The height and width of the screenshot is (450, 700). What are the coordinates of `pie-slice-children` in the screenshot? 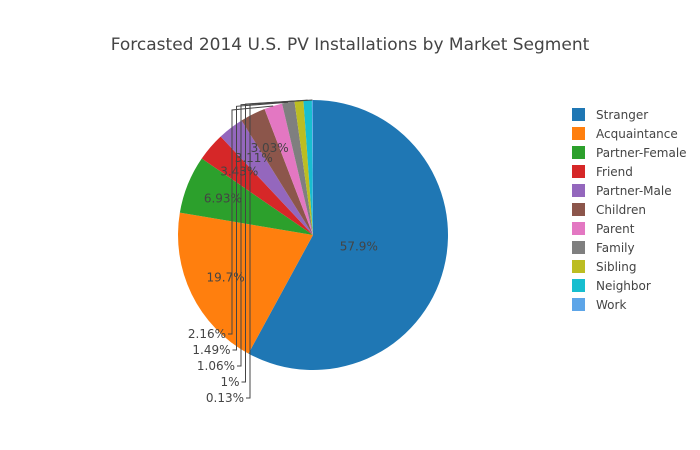 It's located at (277, 171).